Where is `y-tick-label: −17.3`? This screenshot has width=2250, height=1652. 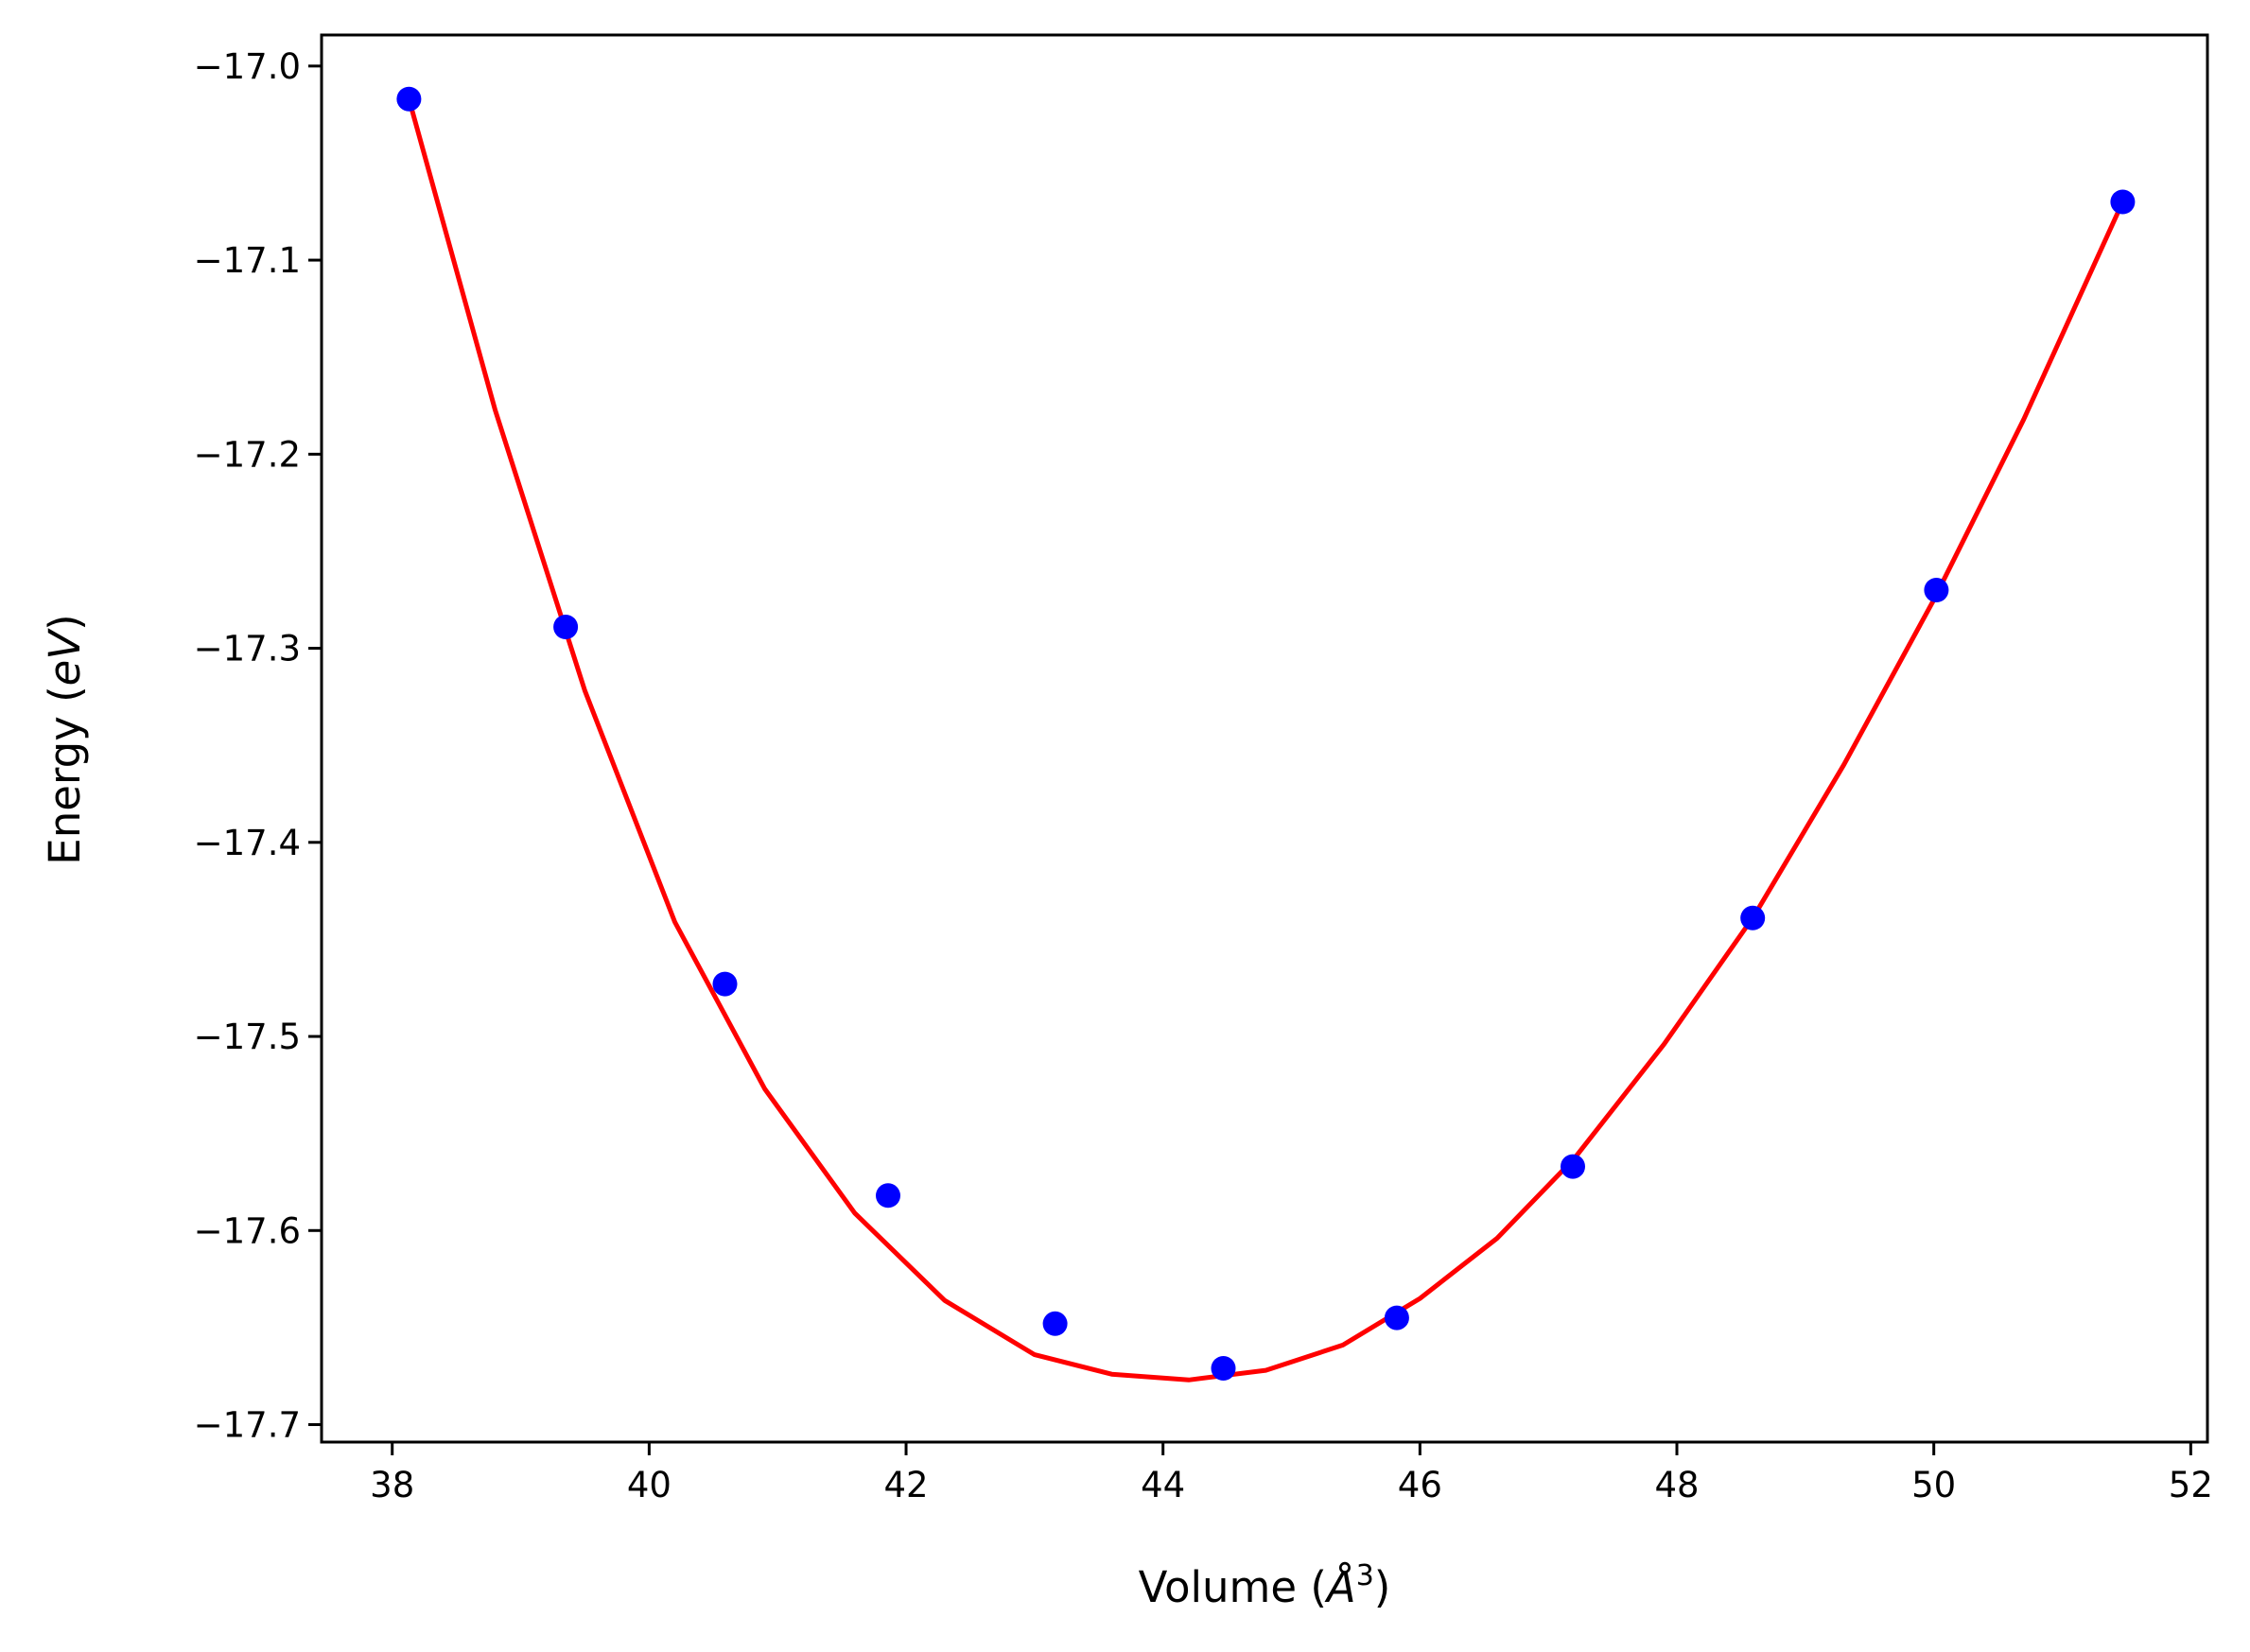 y-tick-label: −17.3 is located at coordinates (247, 649).